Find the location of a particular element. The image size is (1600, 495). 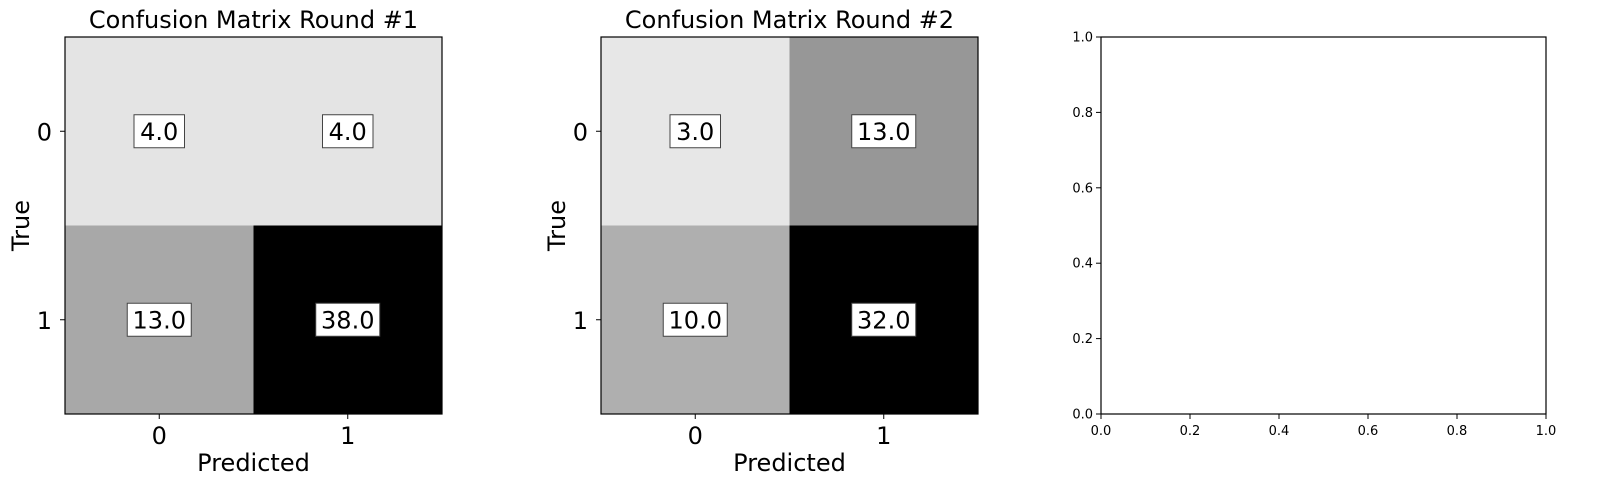

cell-value-label: 3.0 is located at coordinates (695, 132).